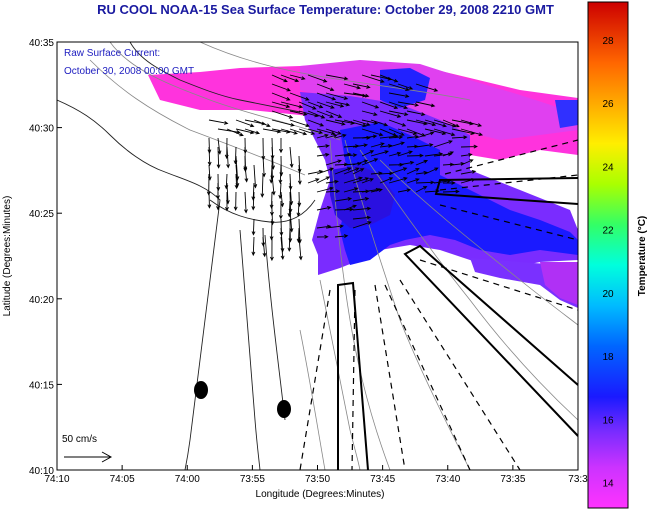  Describe the element at coordinates (608, 167) in the screenshot. I see `colorbar-tick-label: 24` at that location.